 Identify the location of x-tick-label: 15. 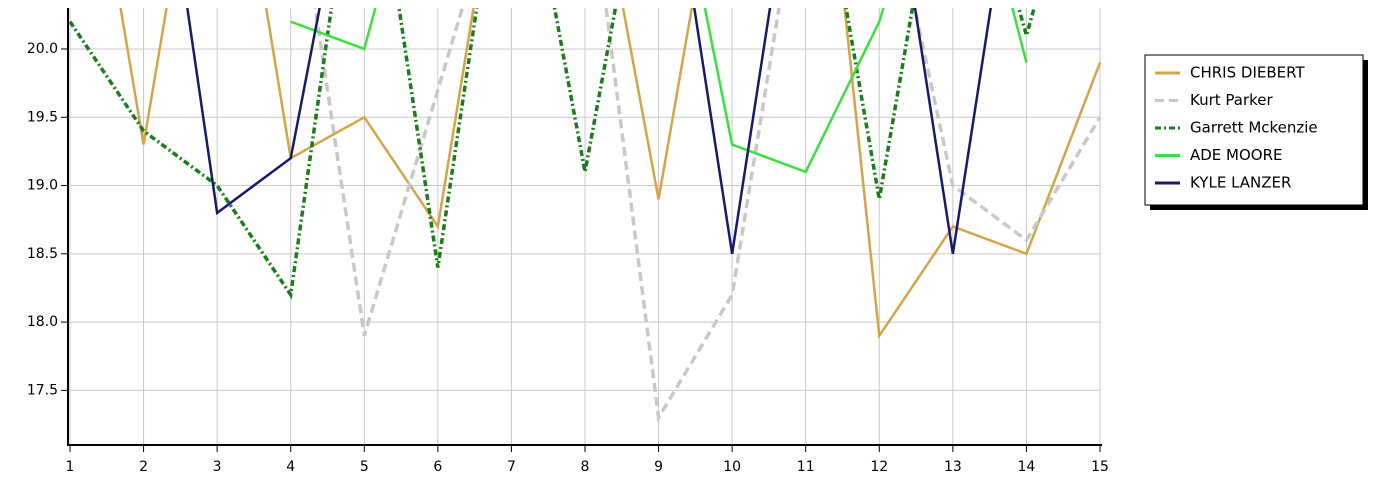
(1100, 467).